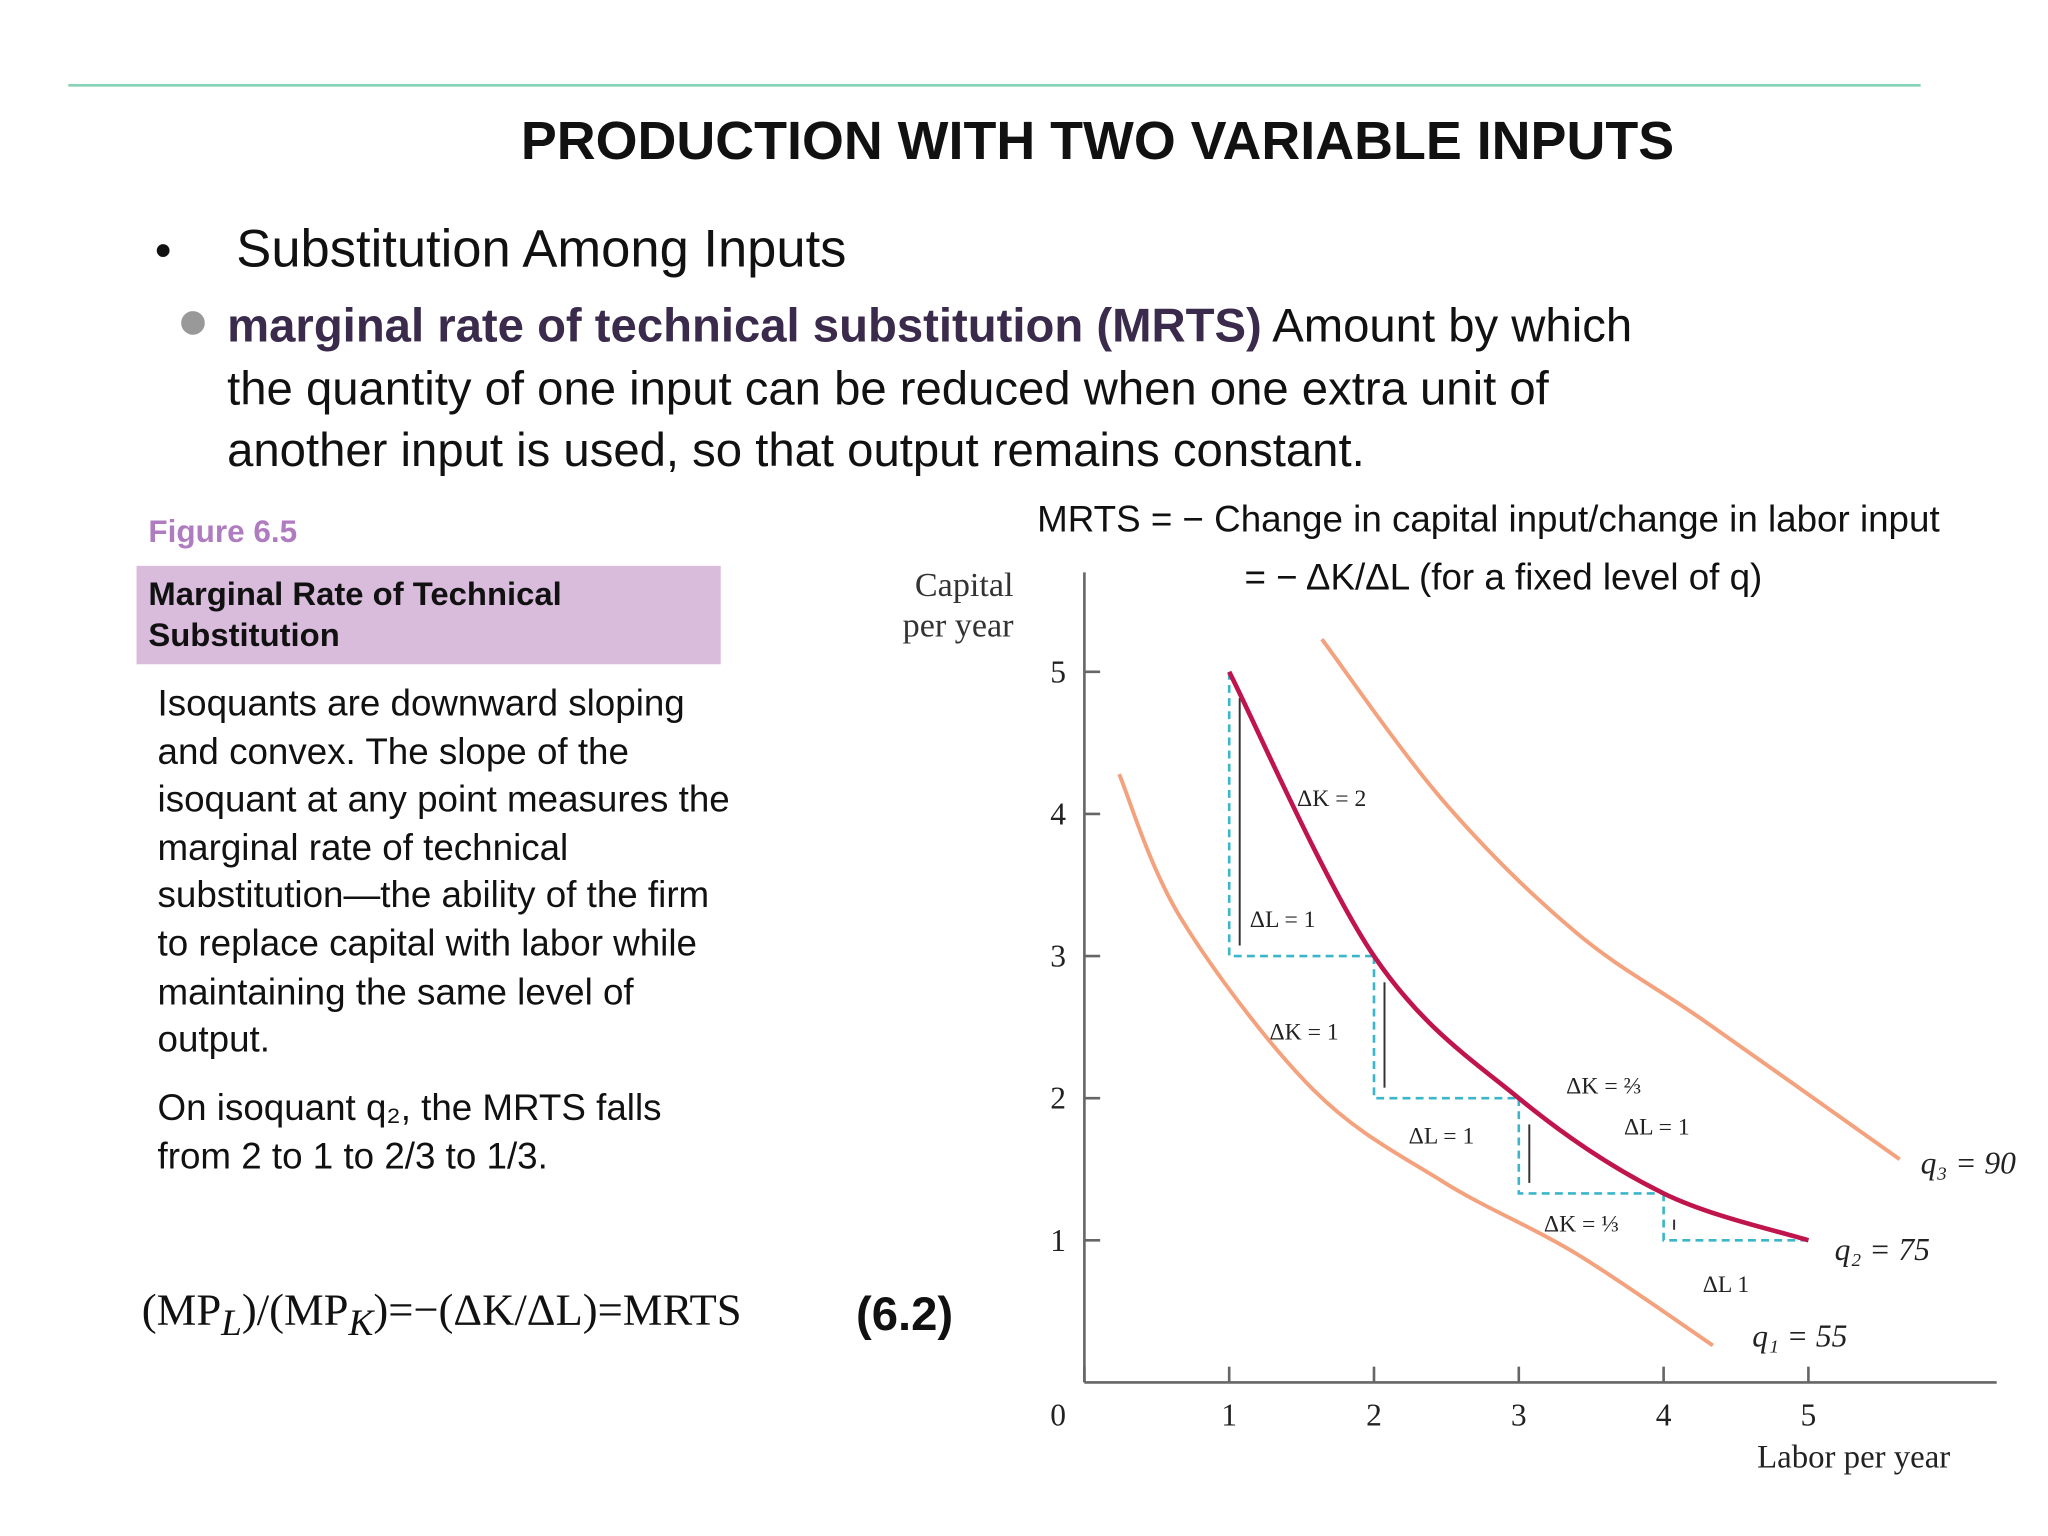  I want to click on bullet-text: Substitution Among Inputs, so click(541, 249).